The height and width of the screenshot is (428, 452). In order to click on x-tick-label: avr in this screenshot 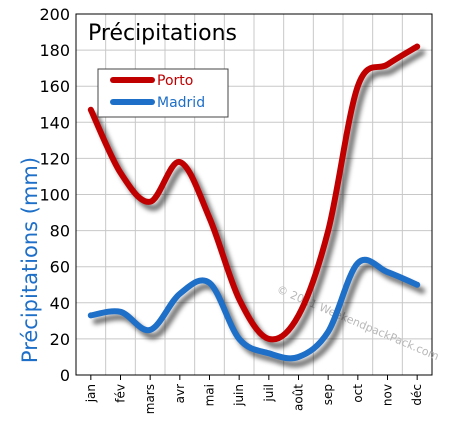, I will do `click(180, 393)`.